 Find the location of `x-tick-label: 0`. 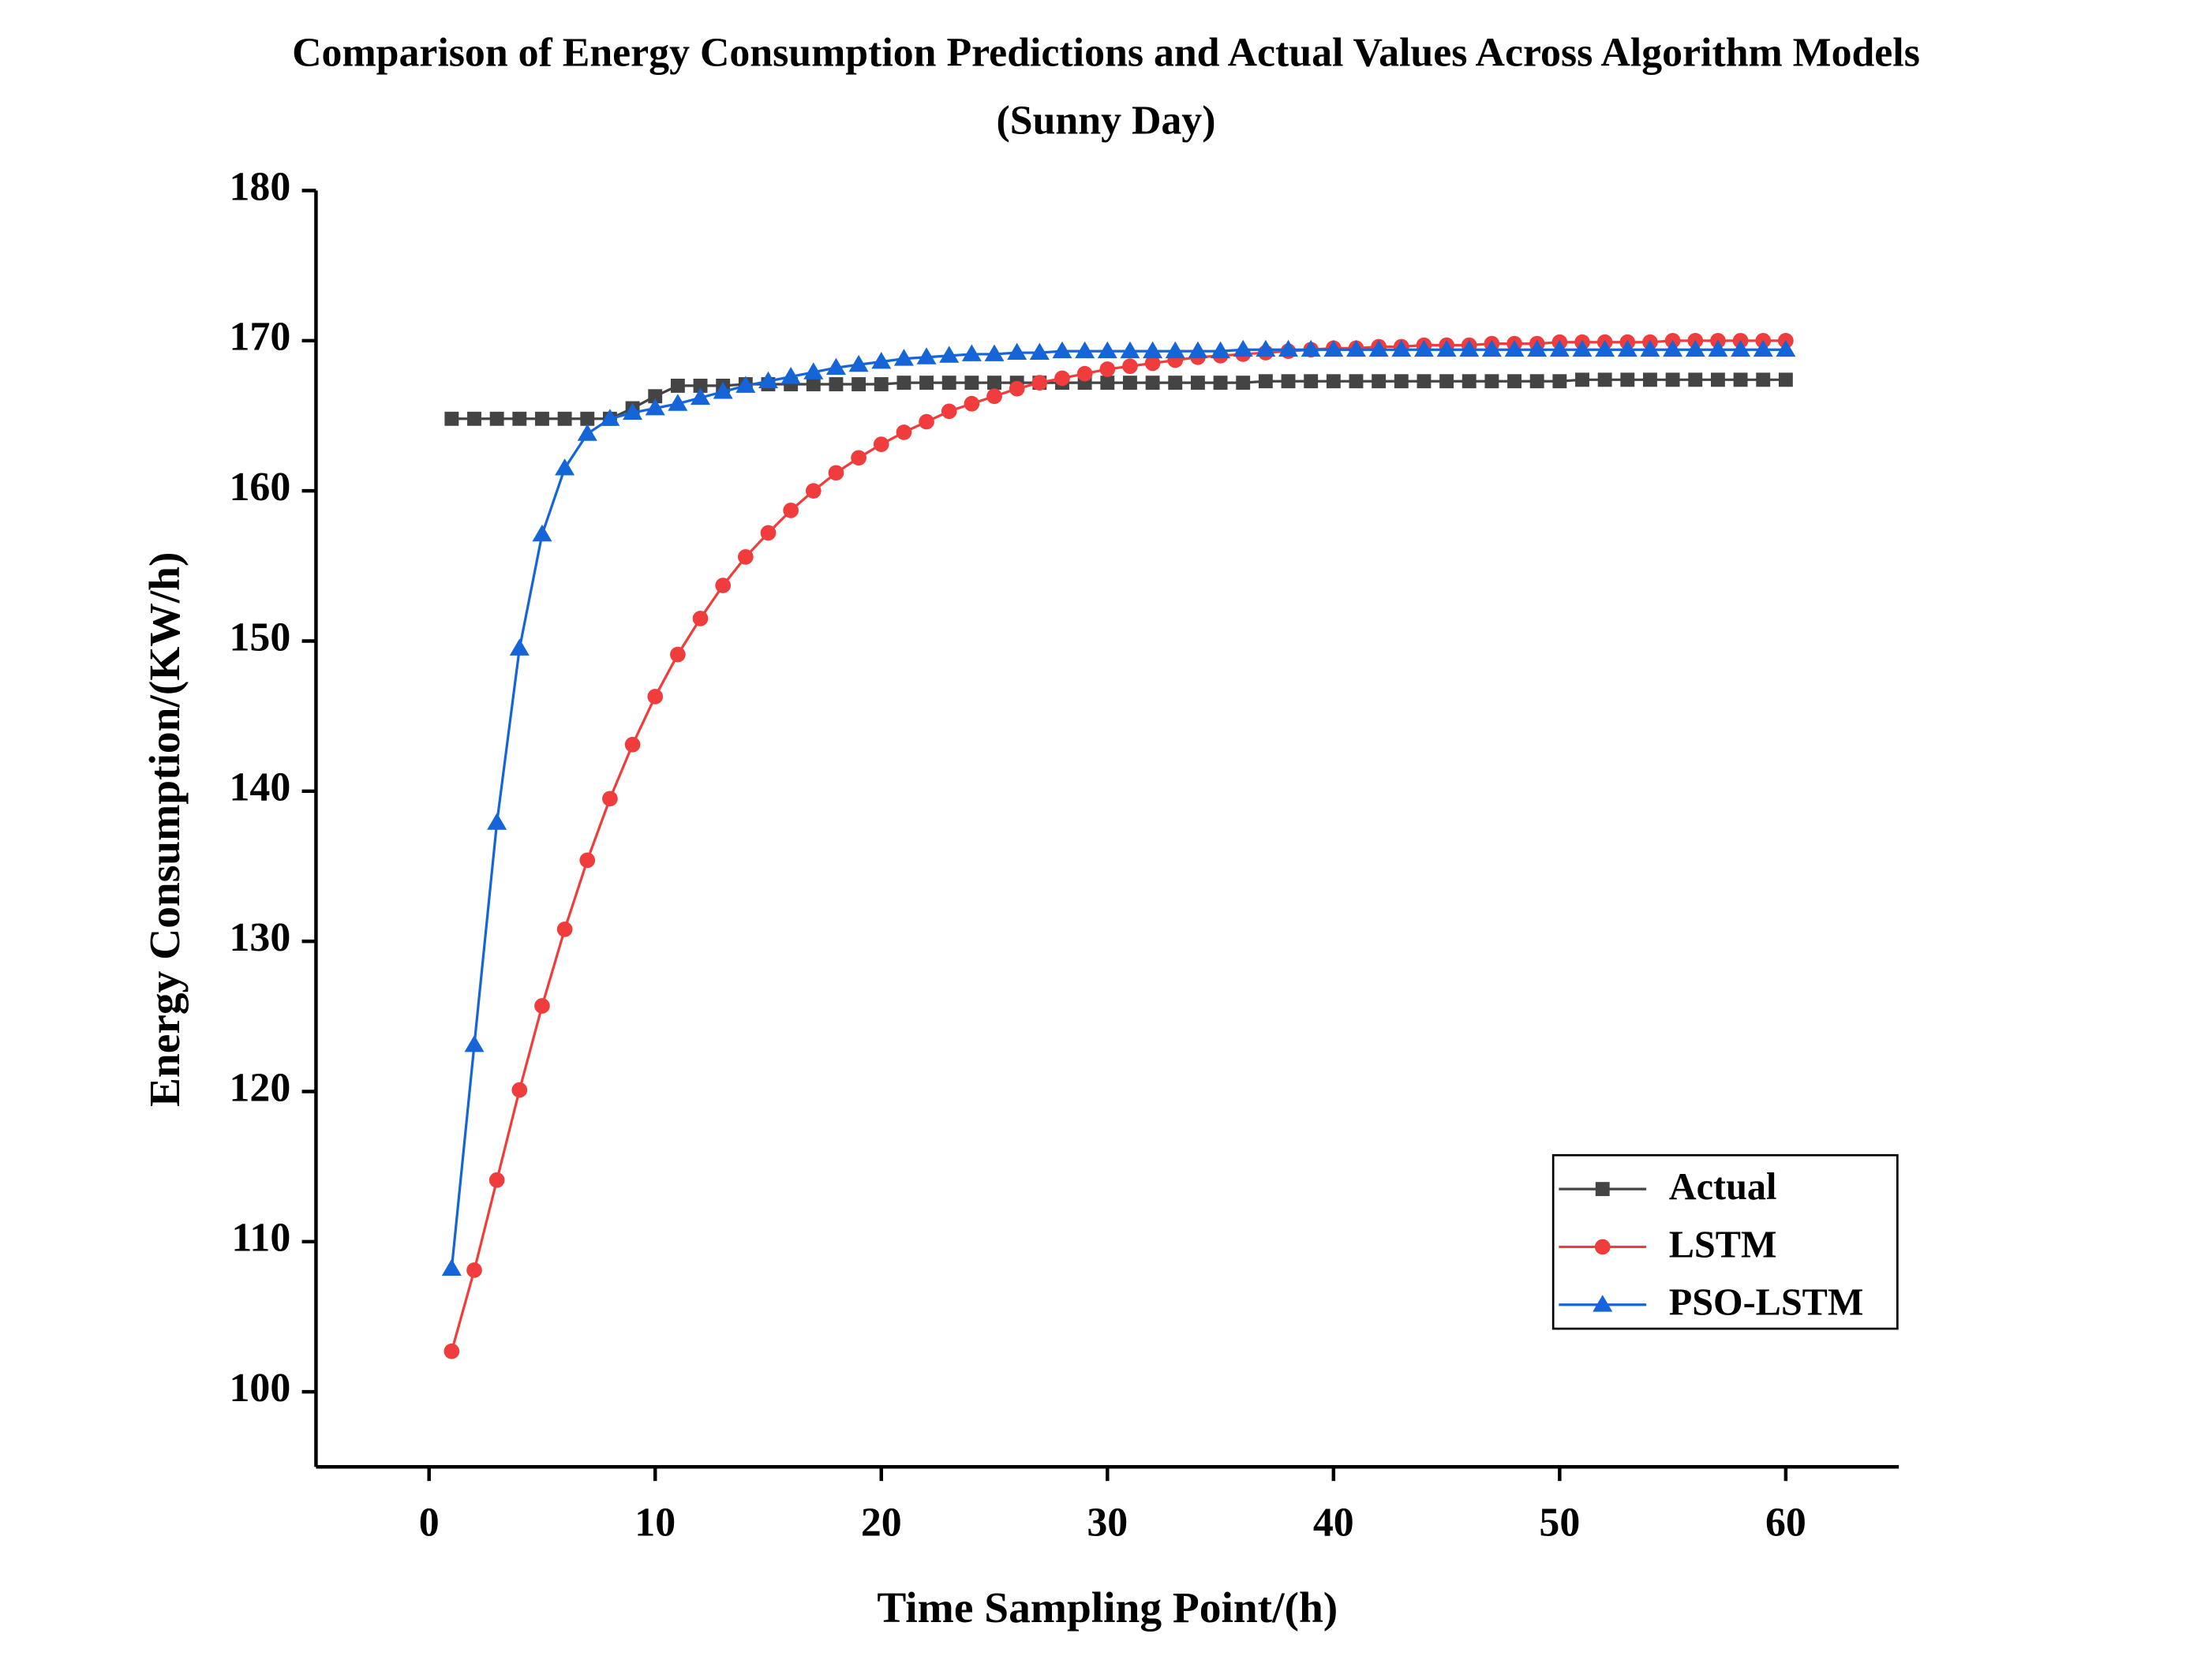

x-tick-label: 0 is located at coordinates (429, 1522).